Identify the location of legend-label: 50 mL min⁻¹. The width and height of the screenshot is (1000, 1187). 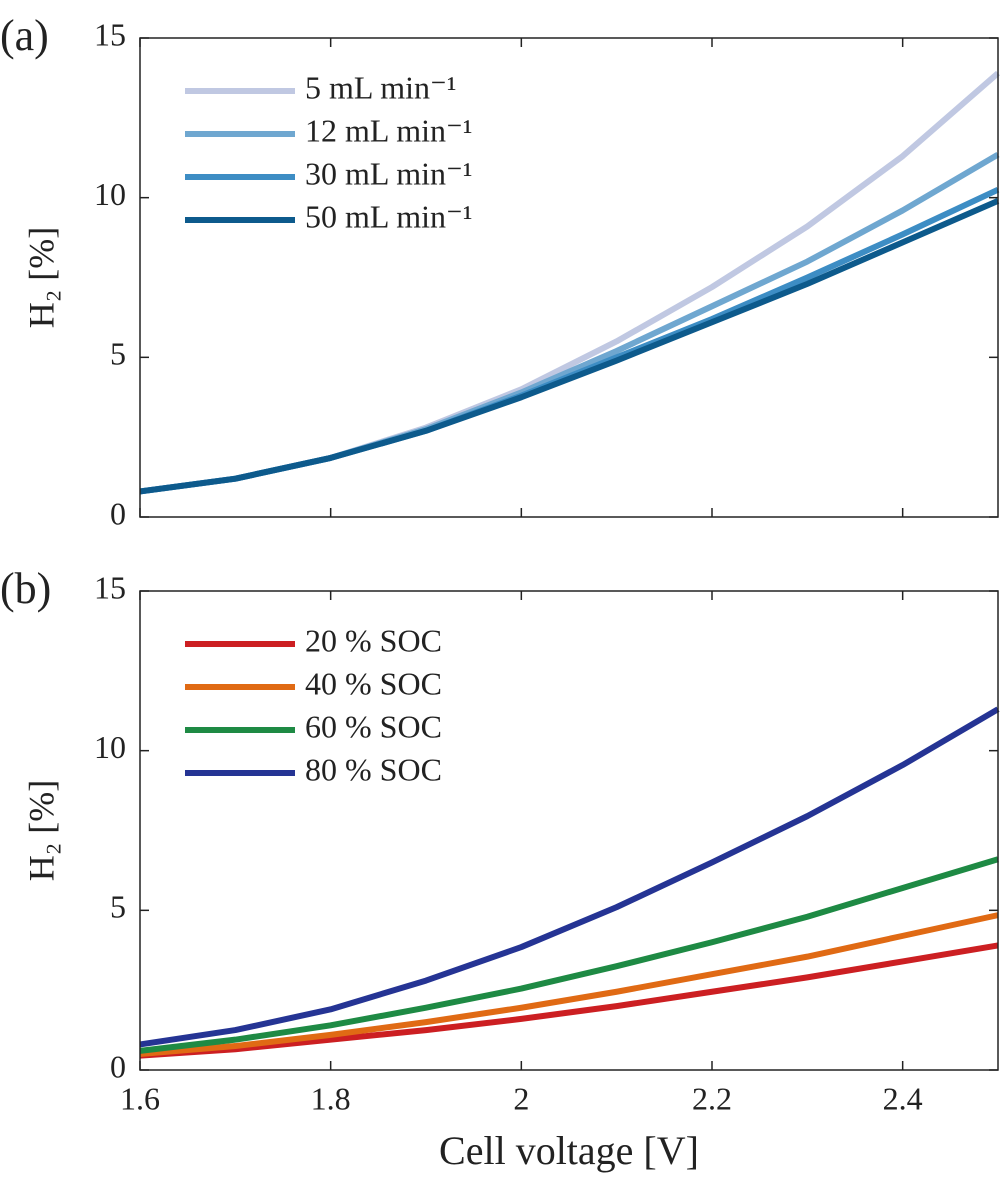
(389, 216).